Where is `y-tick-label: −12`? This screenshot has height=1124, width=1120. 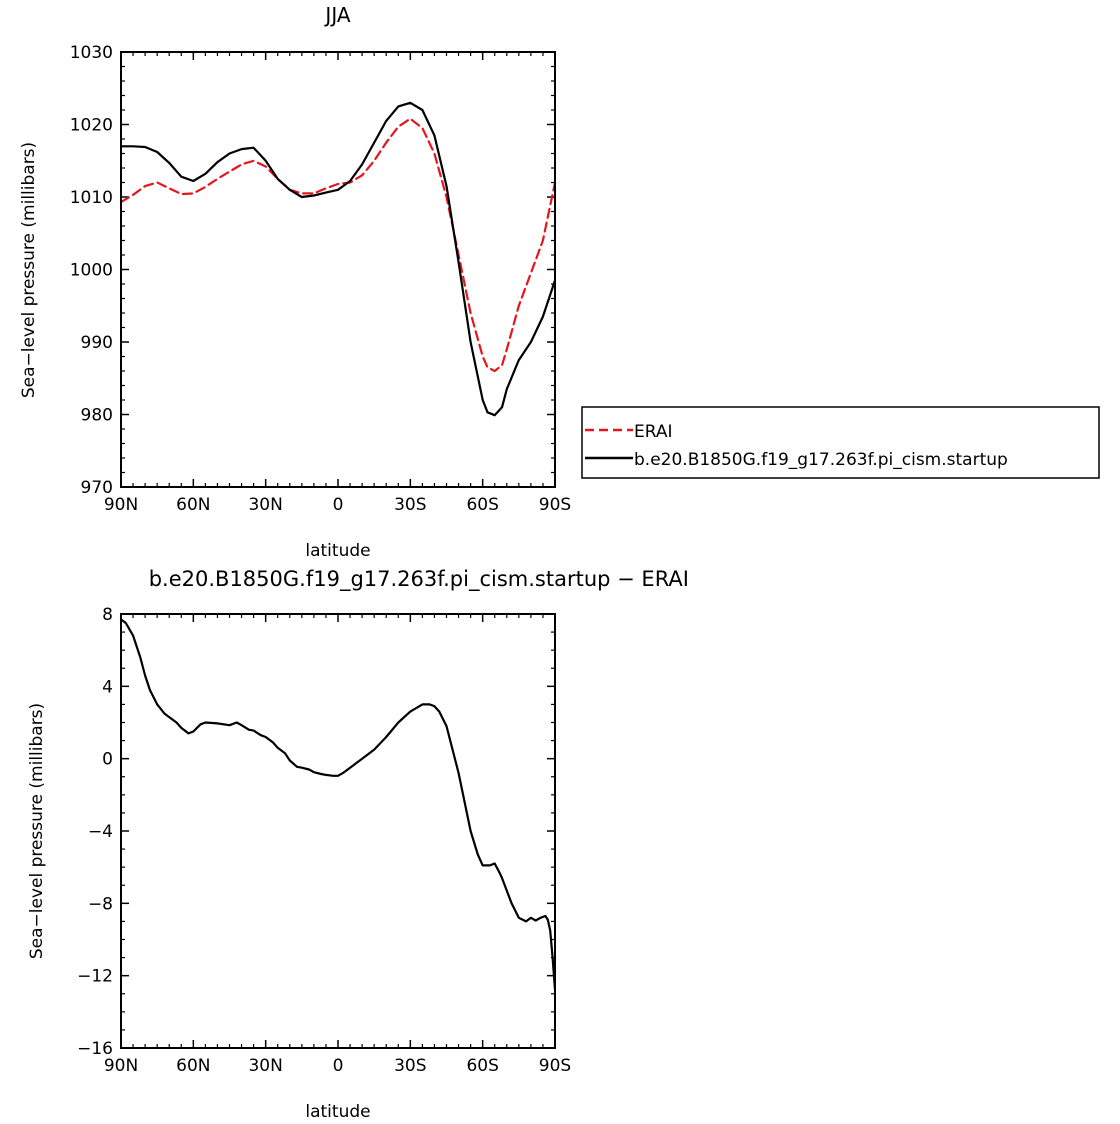 y-tick-label: −12 is located at coordinates (95, 977).